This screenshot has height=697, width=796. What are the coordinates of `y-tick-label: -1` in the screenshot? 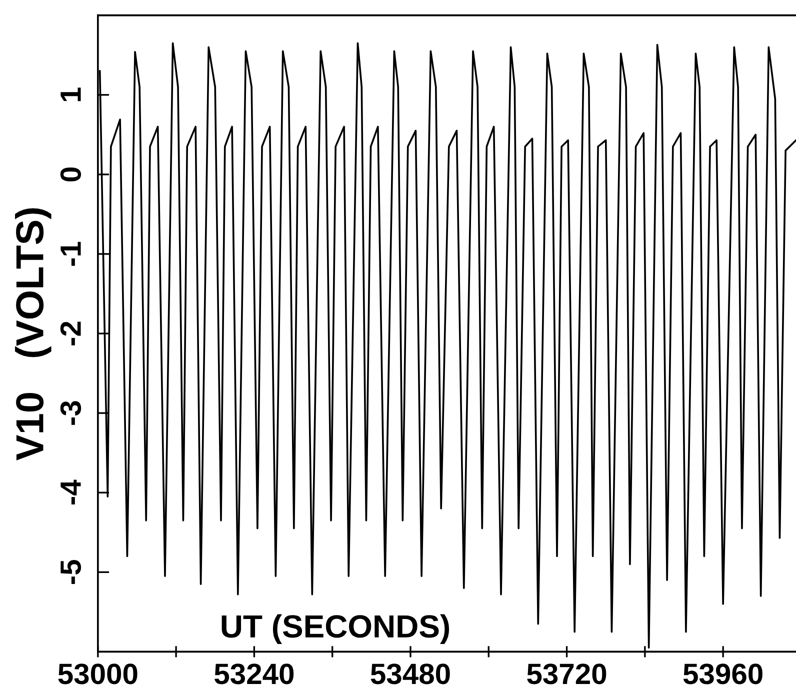 It's located at (70, 254).